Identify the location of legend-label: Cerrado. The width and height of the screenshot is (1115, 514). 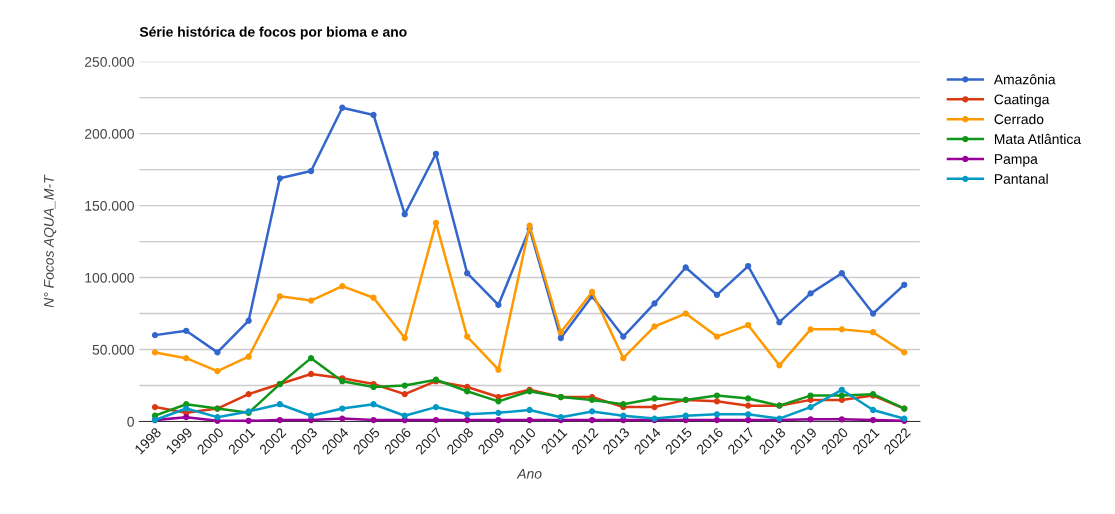
(1019, 119).